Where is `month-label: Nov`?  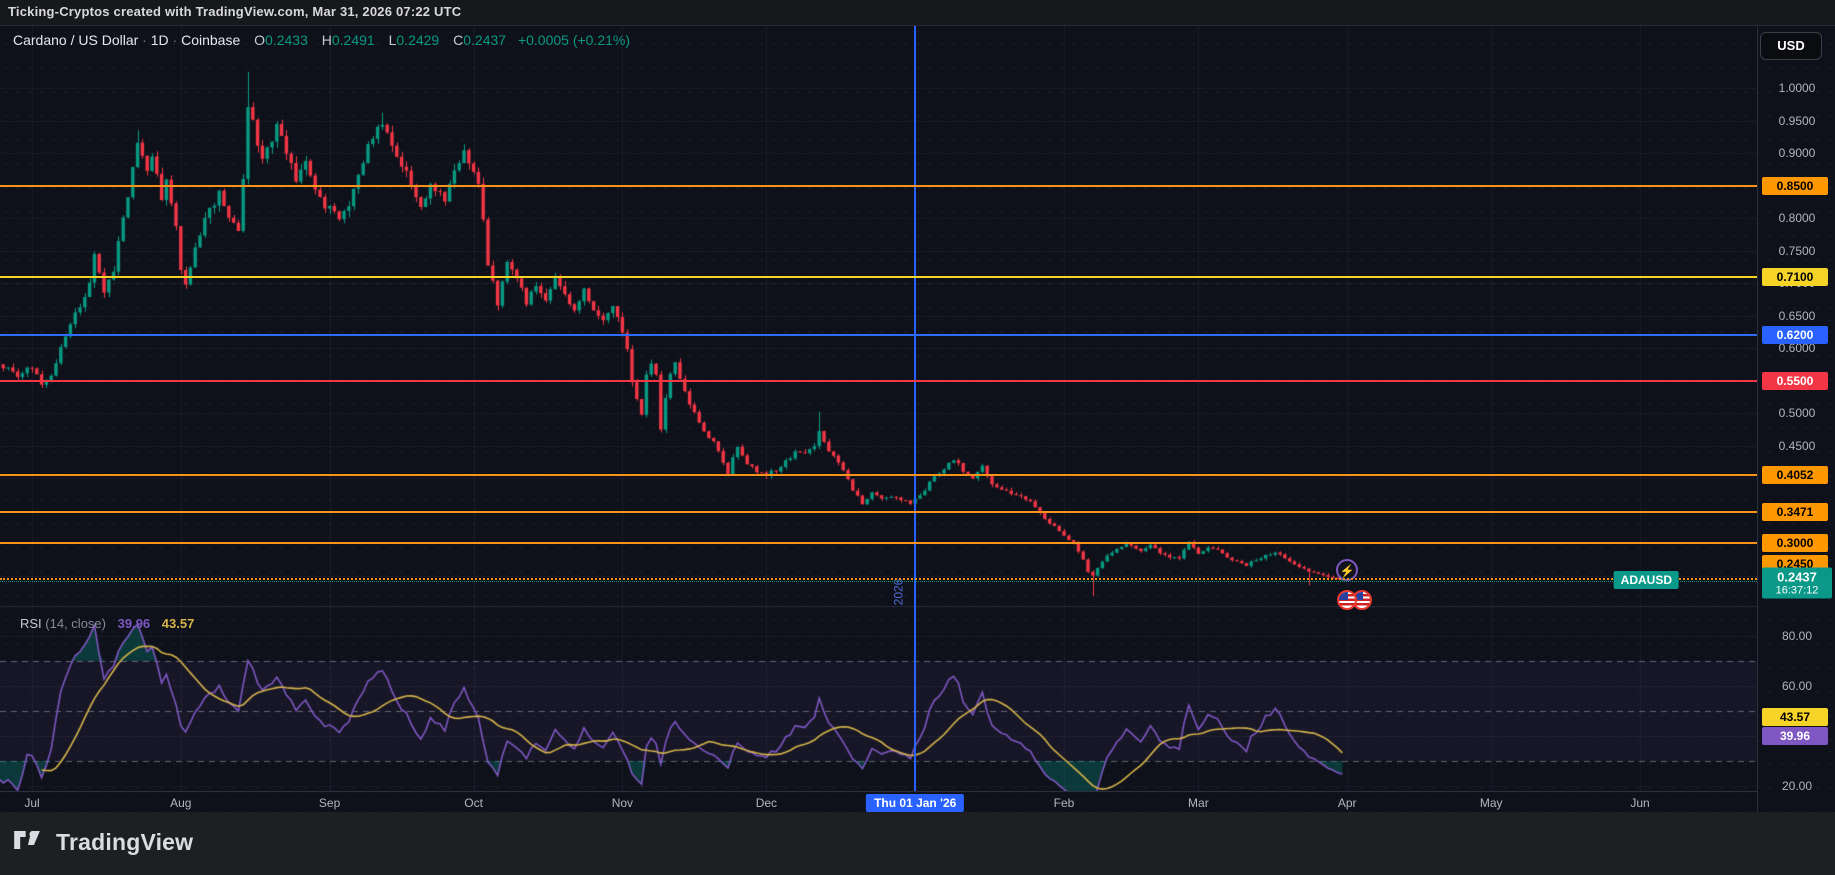 month-label: Nov is located at coordinates (622, 803).